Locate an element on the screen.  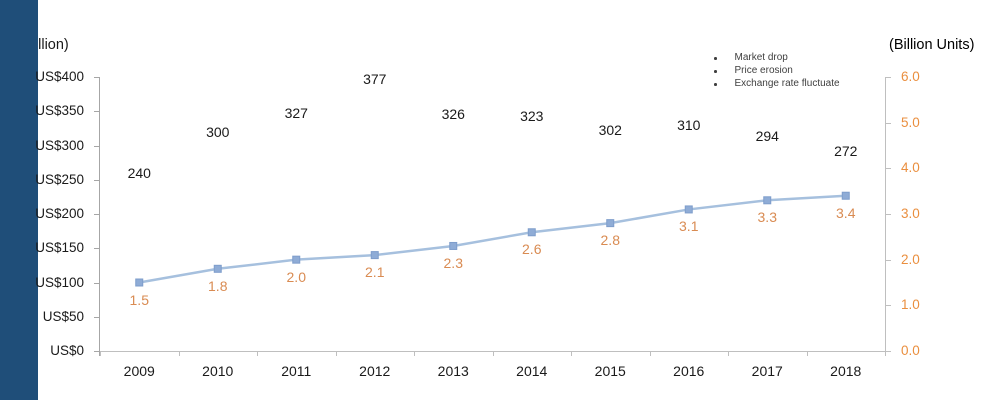
annotation-item: Market drop is located at coordinates (777, 58).